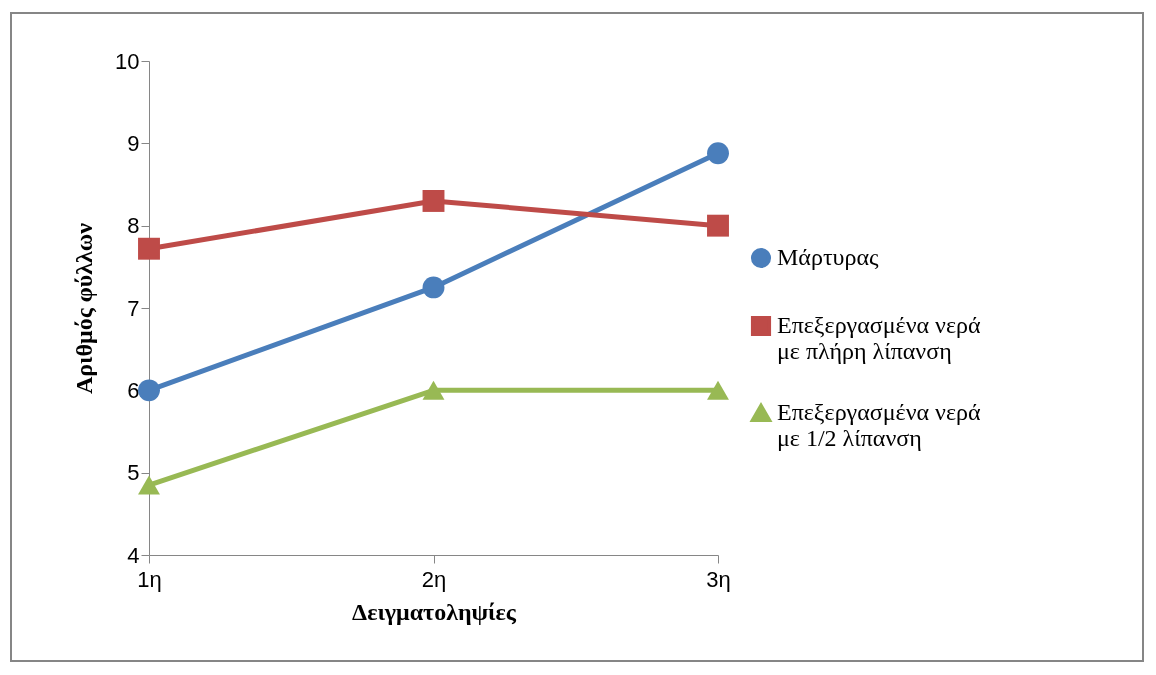 Image resolution: width=1156 pixels, height=675 pixels. Describe the element at coordinates (133, 226) in the screenshot. I see `y-tick-label: 8` at that location.